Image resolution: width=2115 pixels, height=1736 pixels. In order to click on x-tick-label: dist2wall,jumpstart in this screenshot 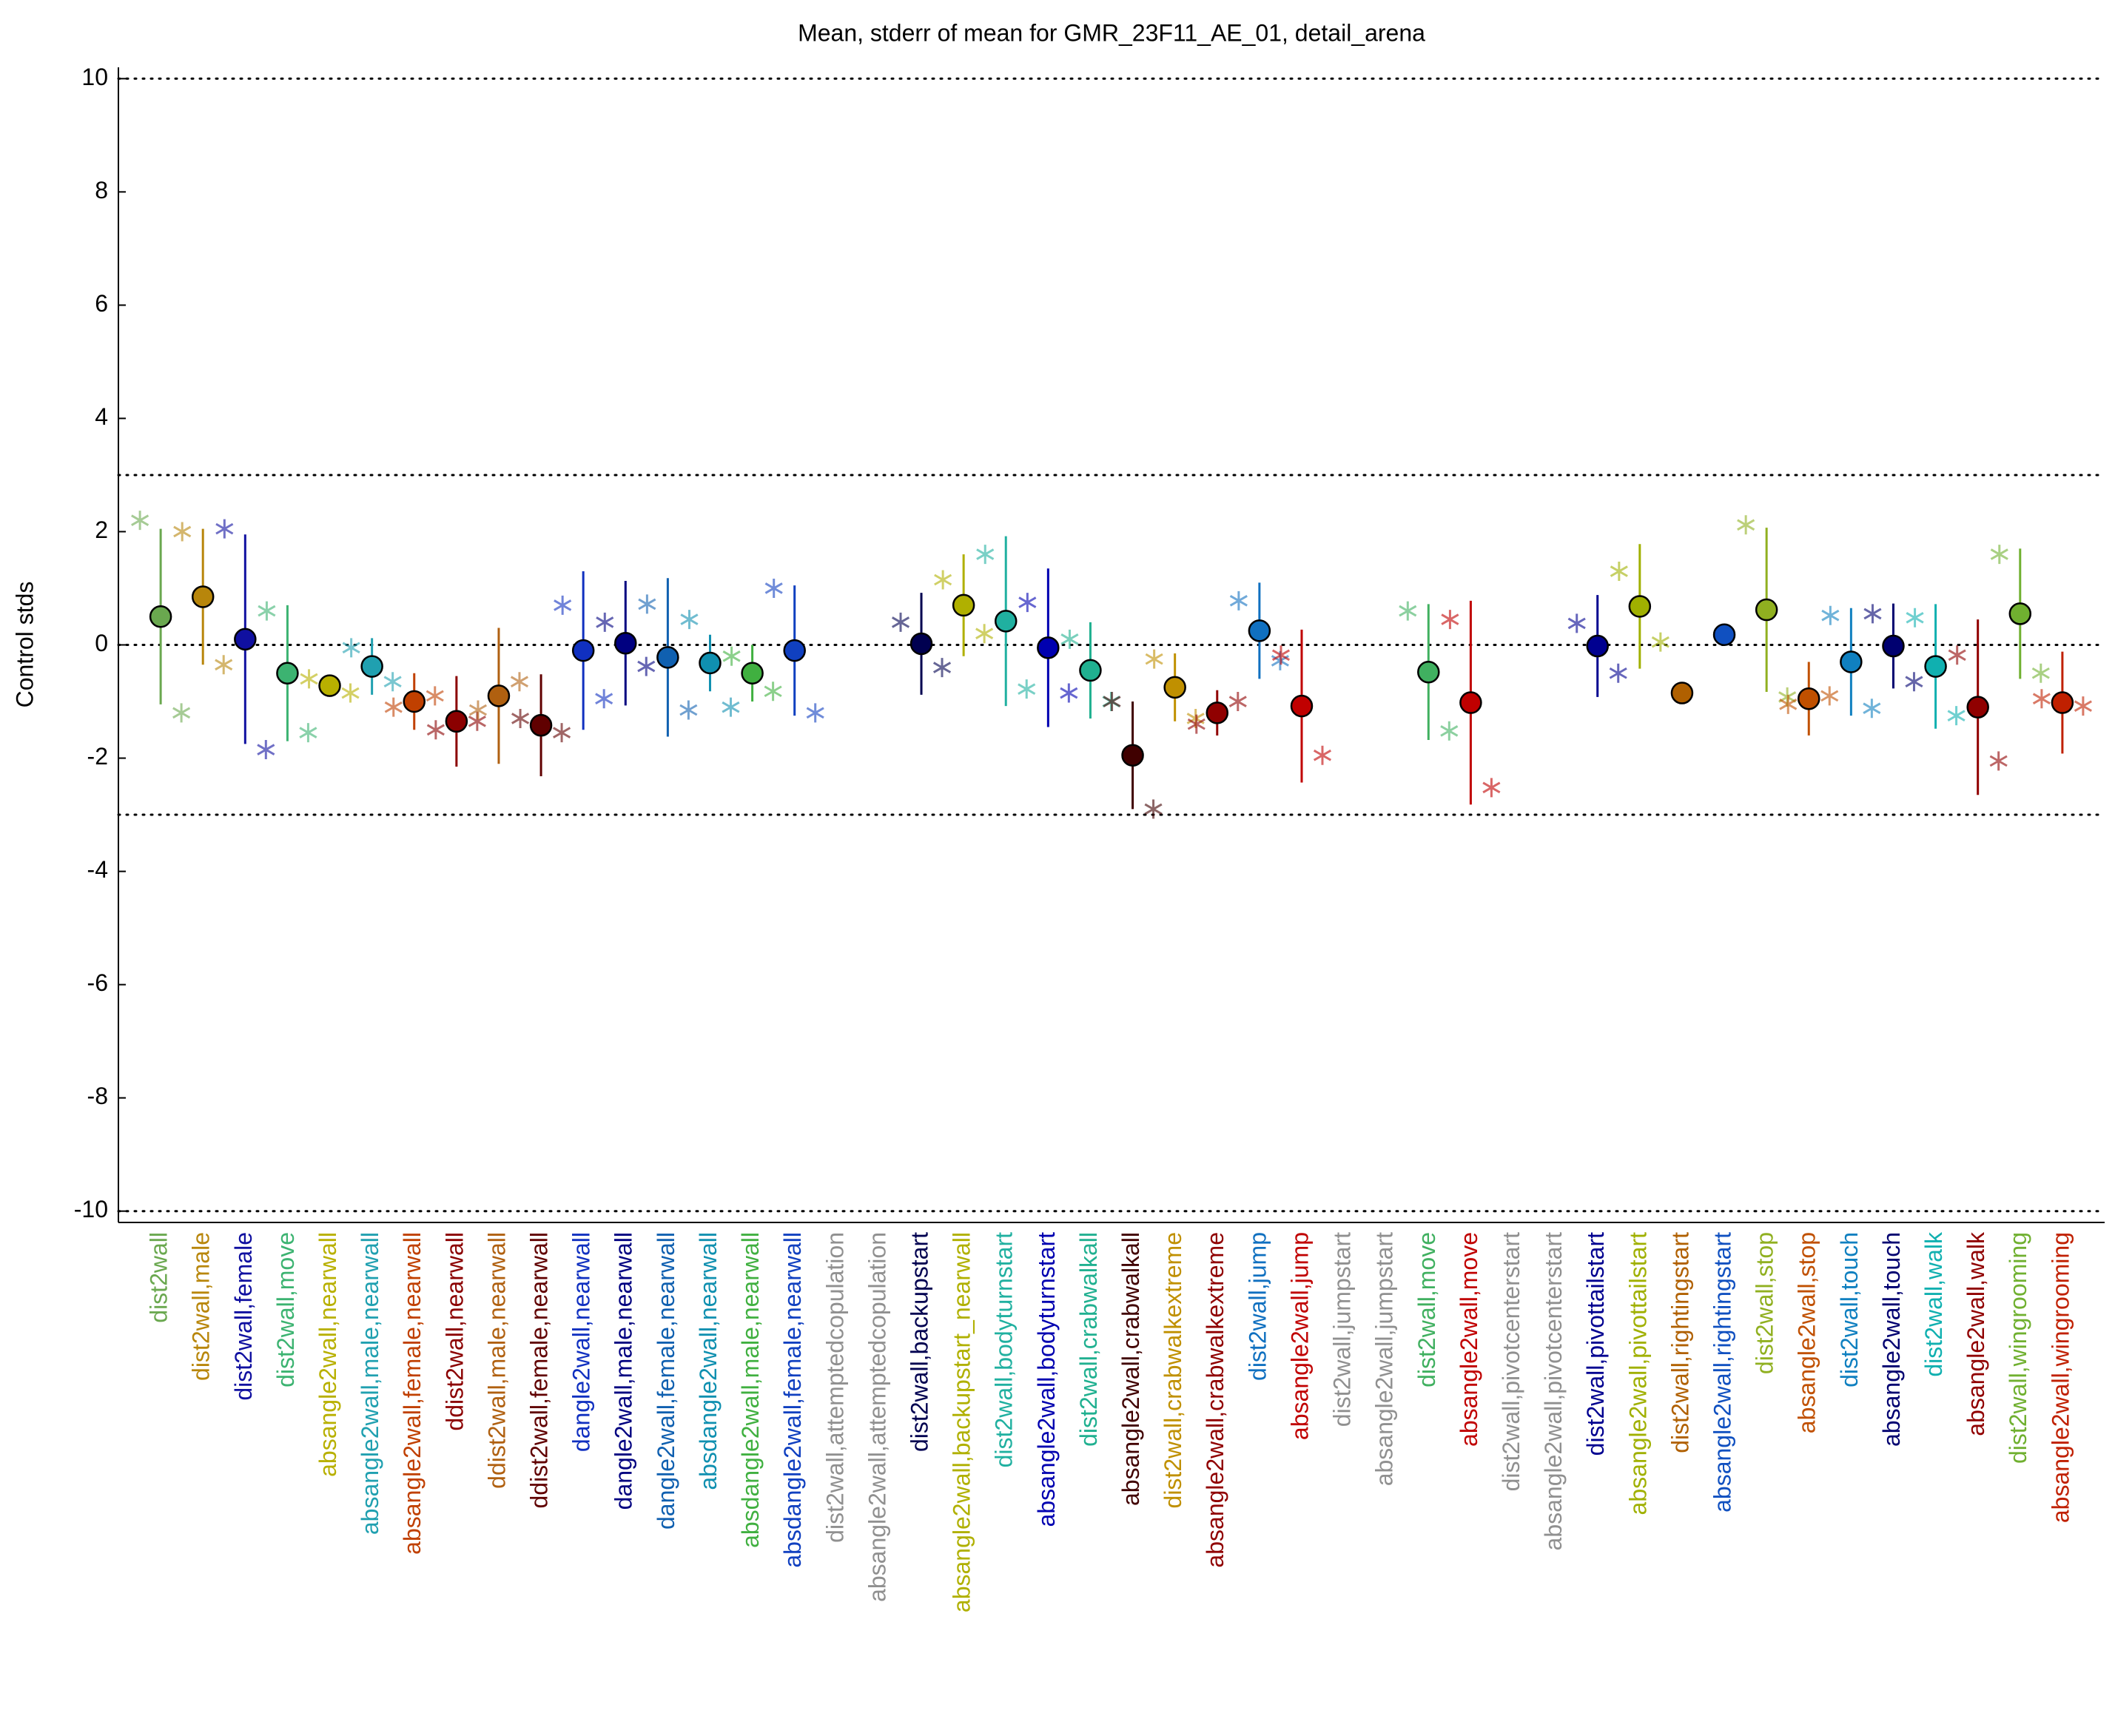, I will do `click(1342, 1330)`.